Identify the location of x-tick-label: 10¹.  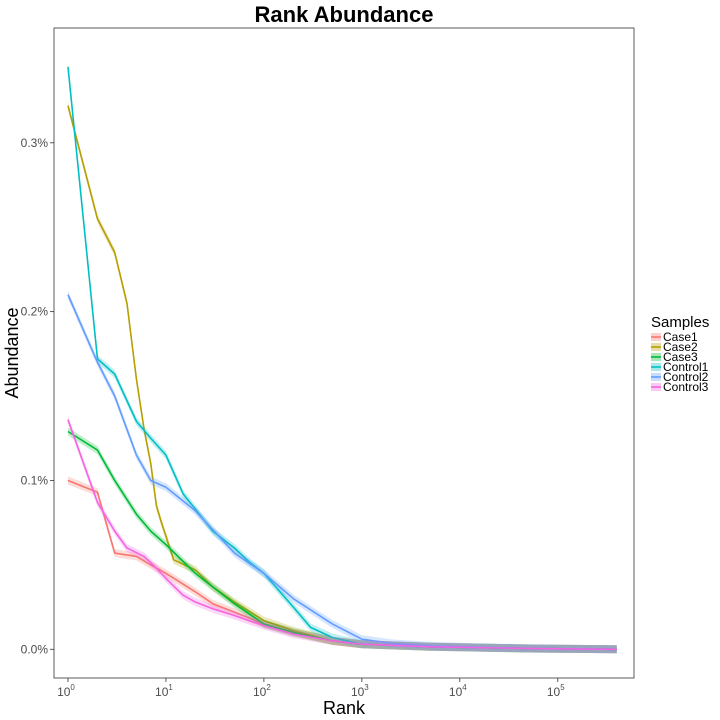
(164, 691).